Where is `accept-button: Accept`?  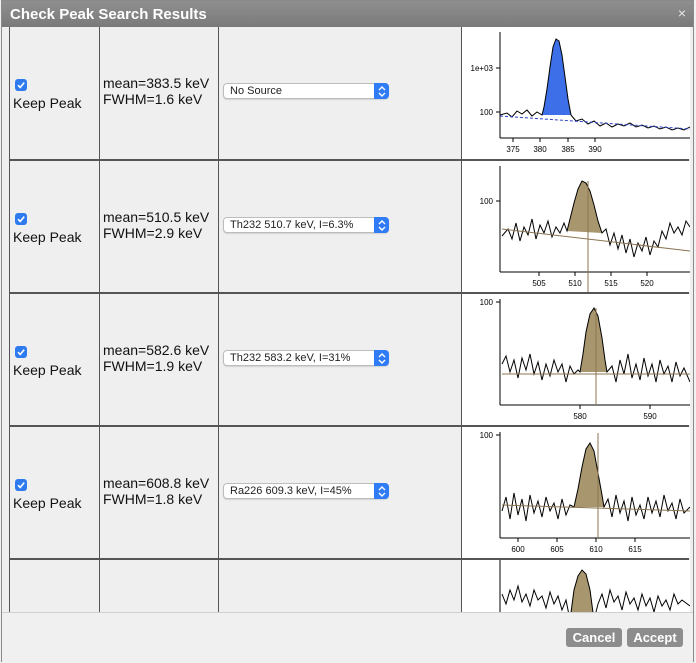
accept-button: Accept is located at coordinates (655, 637).